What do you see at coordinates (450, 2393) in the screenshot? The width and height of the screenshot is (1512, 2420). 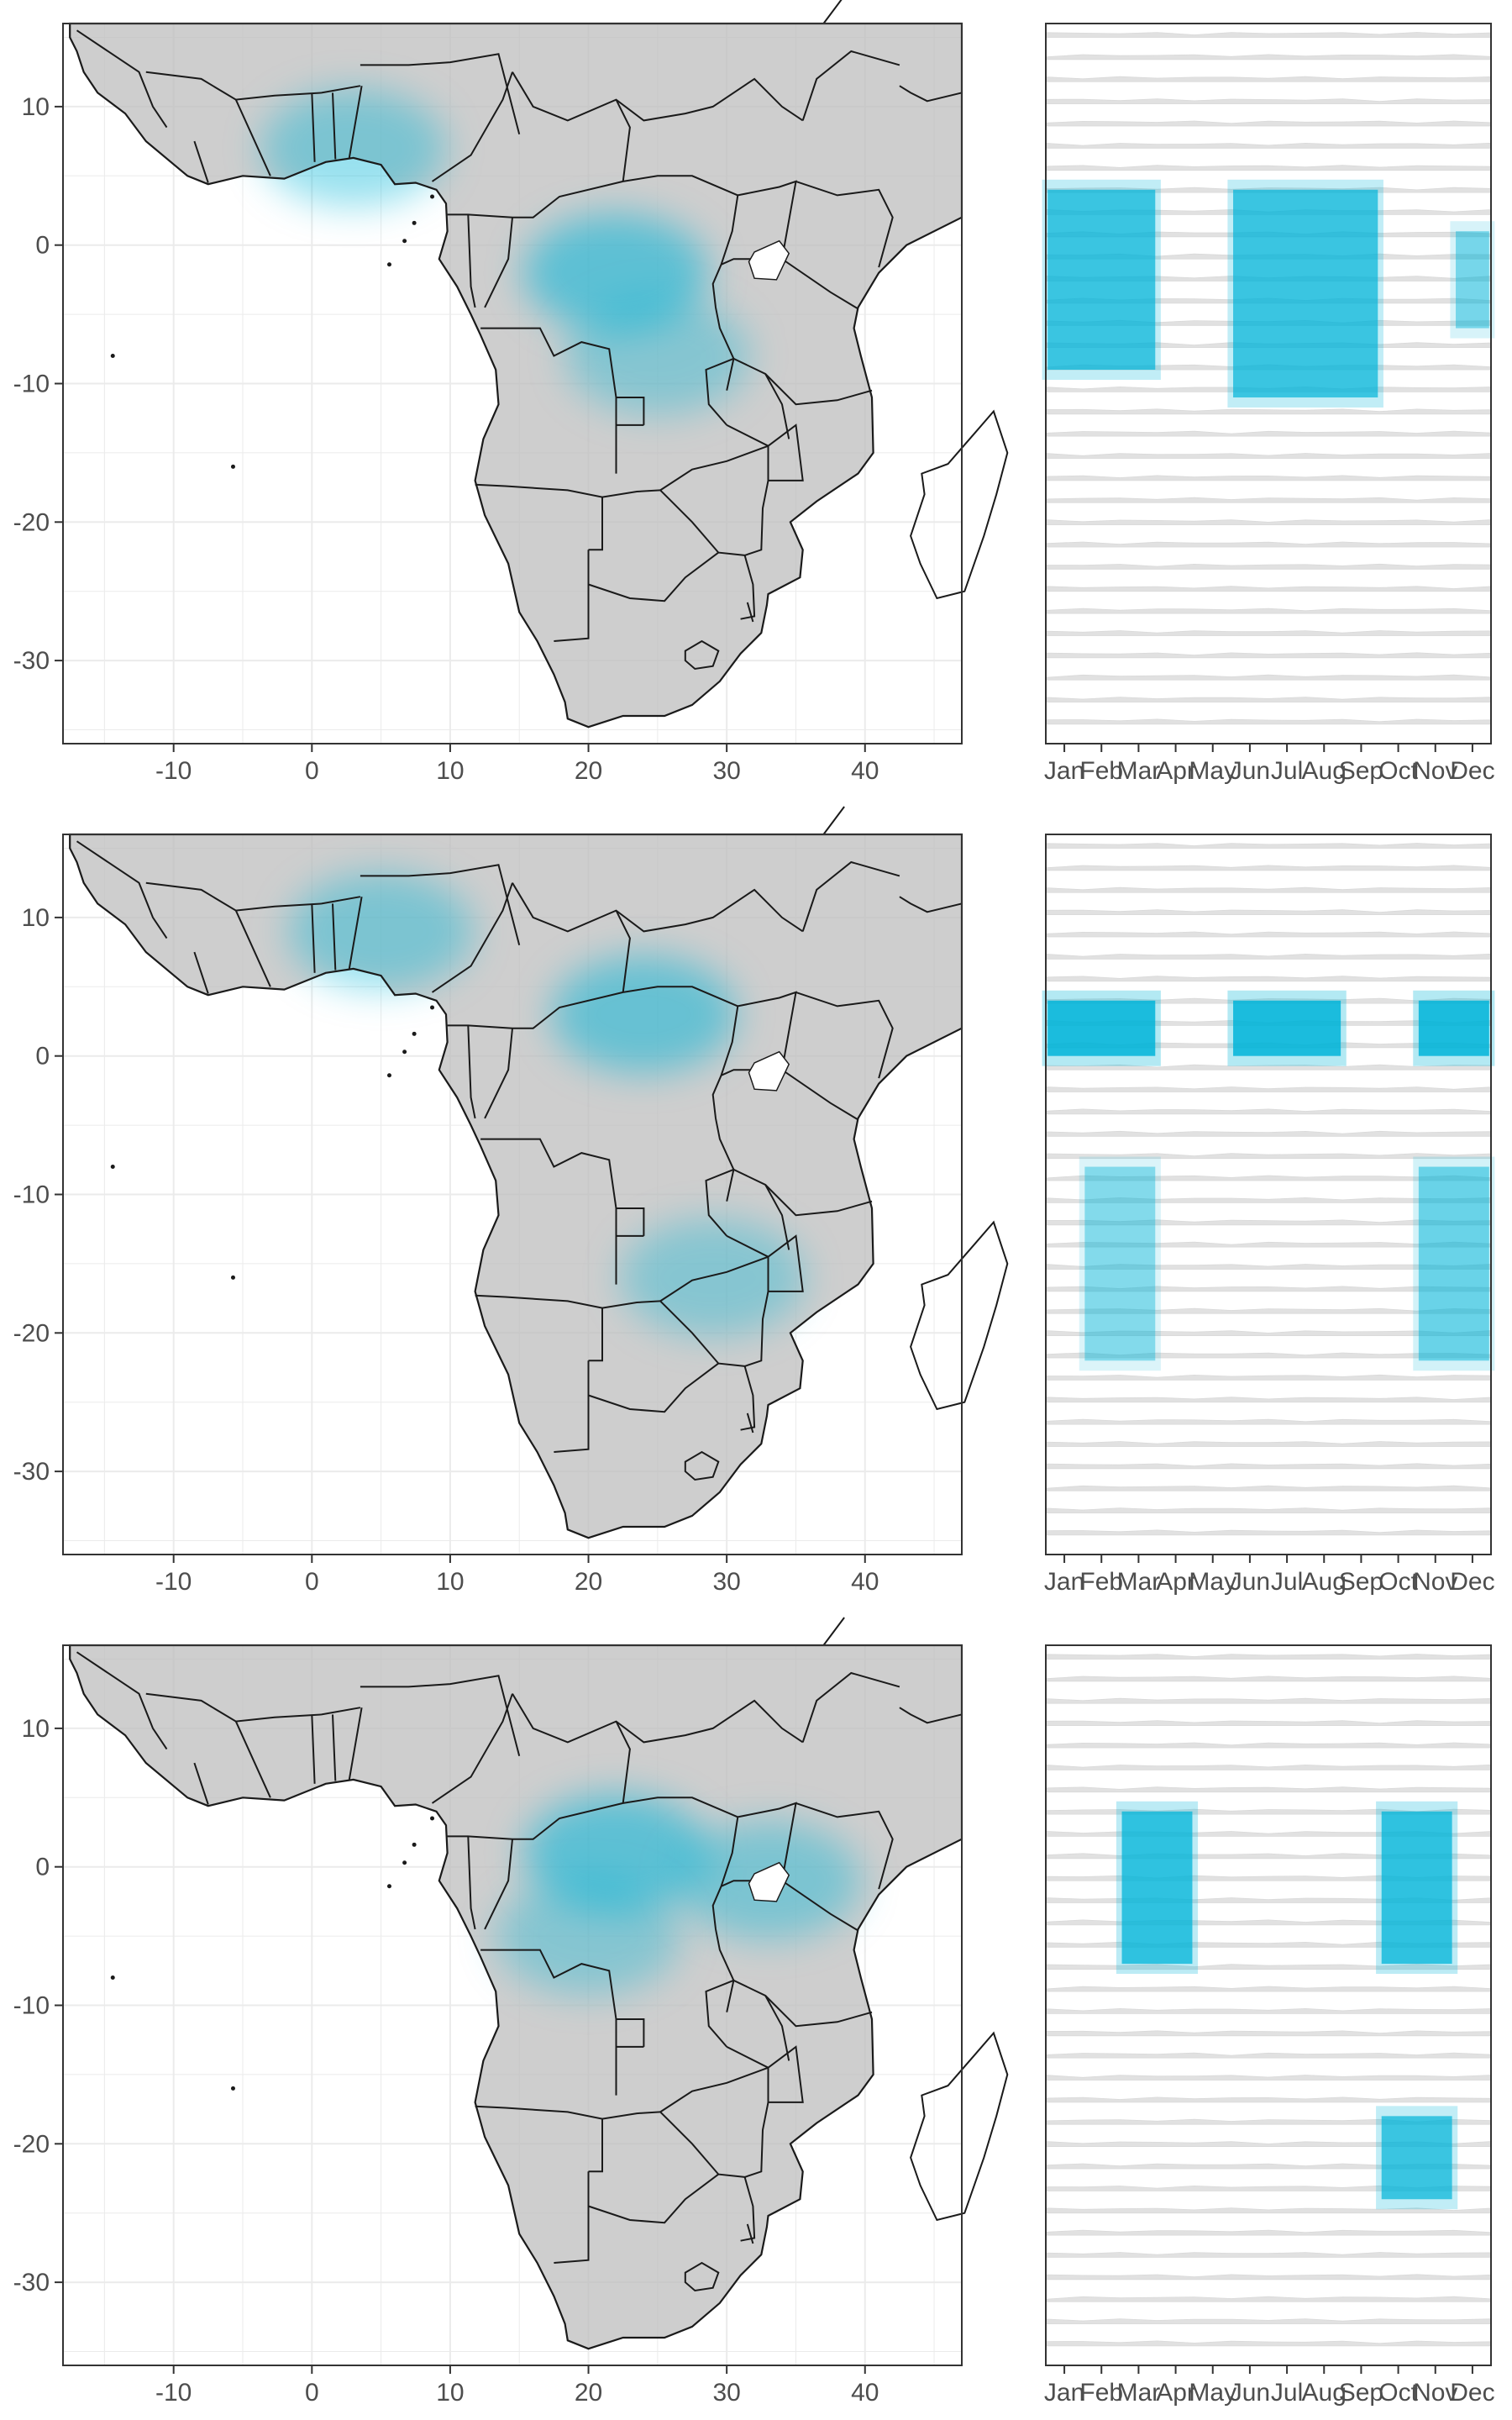 I see `x-tick-label: 10` at bounding box center [450, 2393].